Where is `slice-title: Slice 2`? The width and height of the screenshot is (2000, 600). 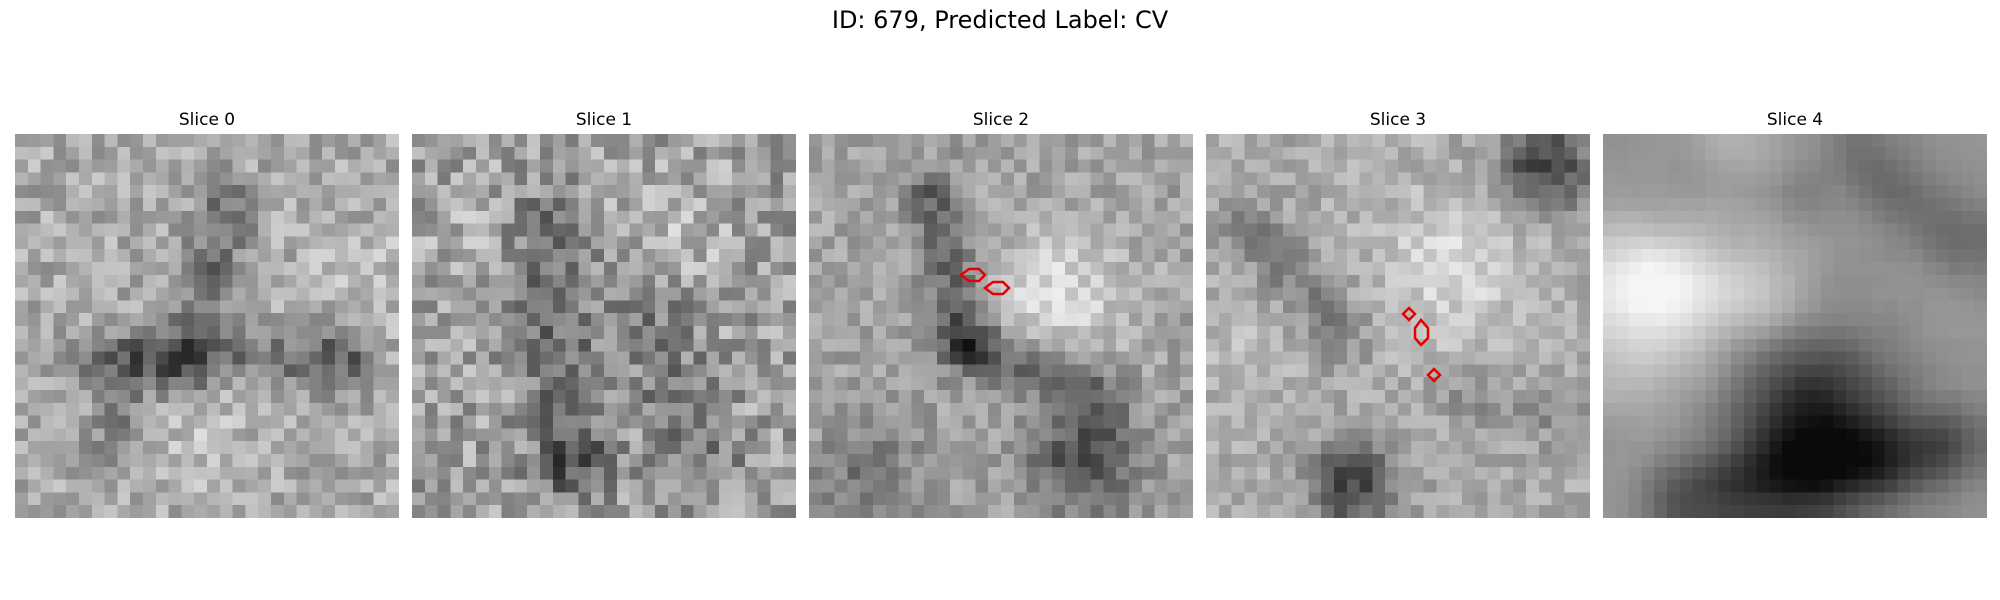
slice-title: Slice 2 is located at coordinates (1001, 120).